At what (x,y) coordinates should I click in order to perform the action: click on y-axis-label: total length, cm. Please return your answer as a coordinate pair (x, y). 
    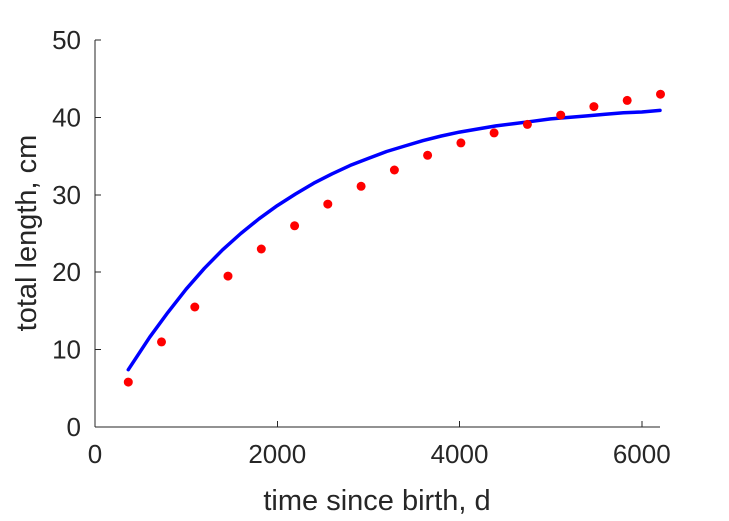
    Looking at the image, I should click on (27, 233).